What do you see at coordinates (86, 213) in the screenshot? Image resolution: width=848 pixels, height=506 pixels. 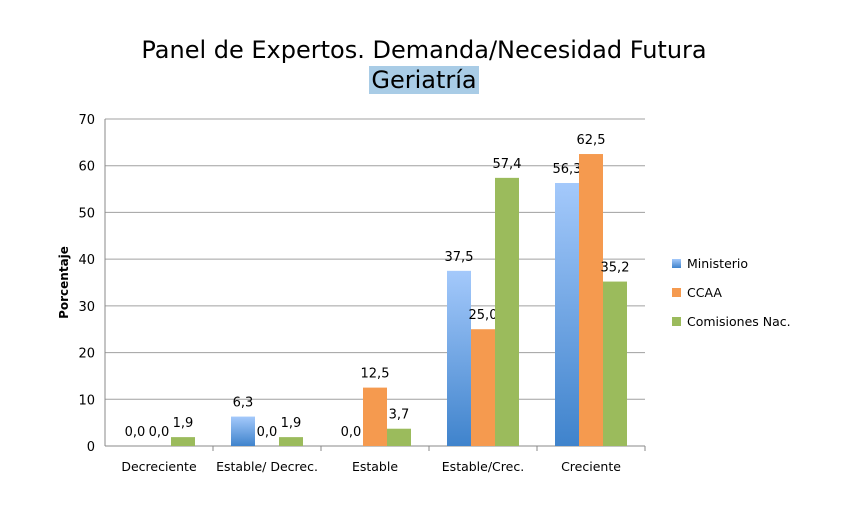 I see `y-tick-label: 50` at bounding box center [86, 213].